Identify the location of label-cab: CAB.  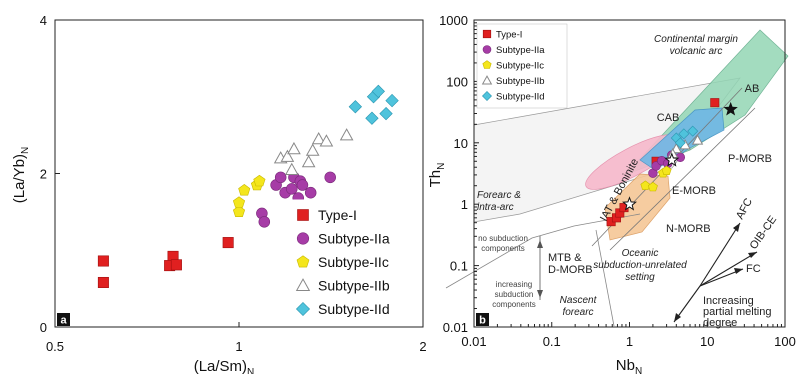
(668, 118).